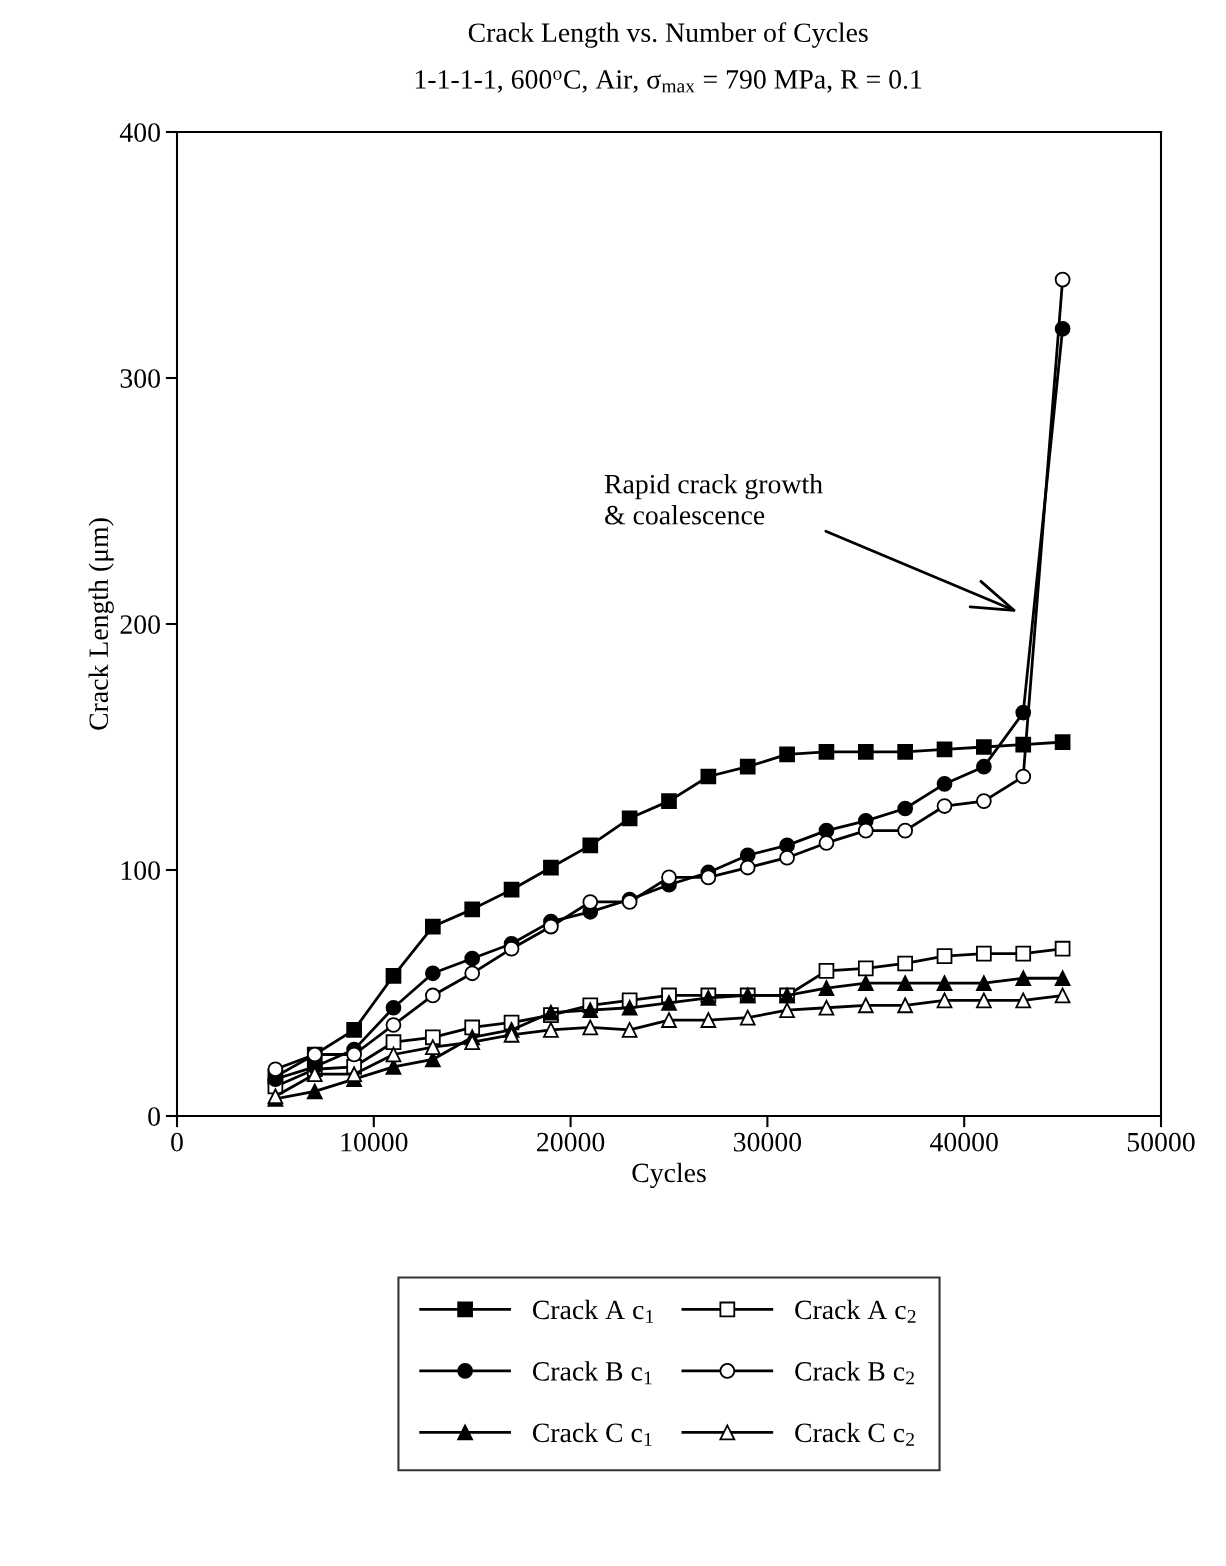 The width and height of the screenshot is (1226, 1566). What do you see at coordinates (139, 132) in the screenshot?
I see `y-tick-label: 400` at bounding box center [139, 132].